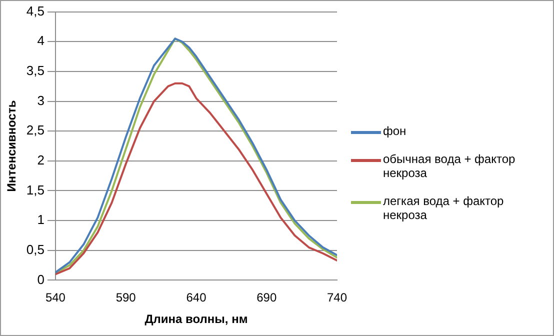 The height and width of the screenshot is (336, 554). Describe the element at coordinates (40, 220) in the screenshot. I see `y-tick-label: 1` at that location.